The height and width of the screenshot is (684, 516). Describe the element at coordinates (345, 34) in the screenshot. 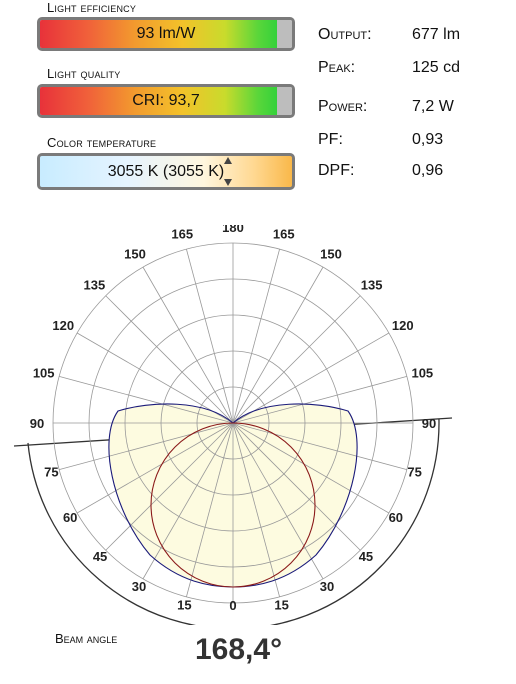

I see `output-key: Output:` at that location.